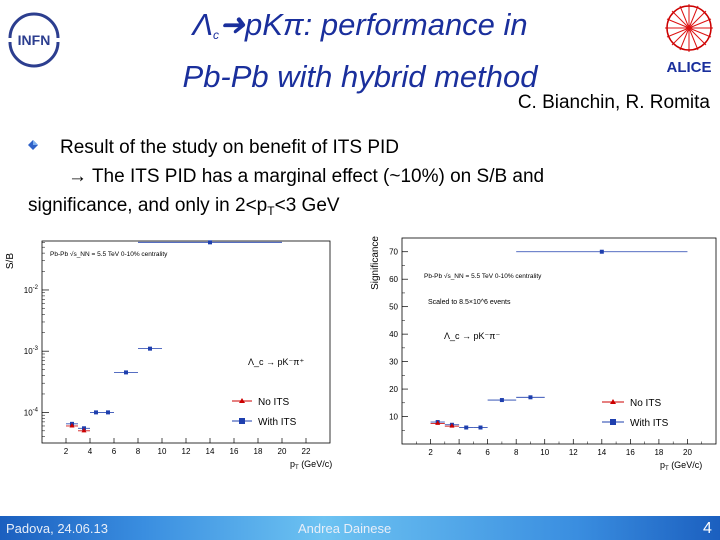 This screenshot has width=720, height=540. Describe the element at coordinates (232, 24) in the screenshot. I see `arrow-right-icon: ➜` at that location.